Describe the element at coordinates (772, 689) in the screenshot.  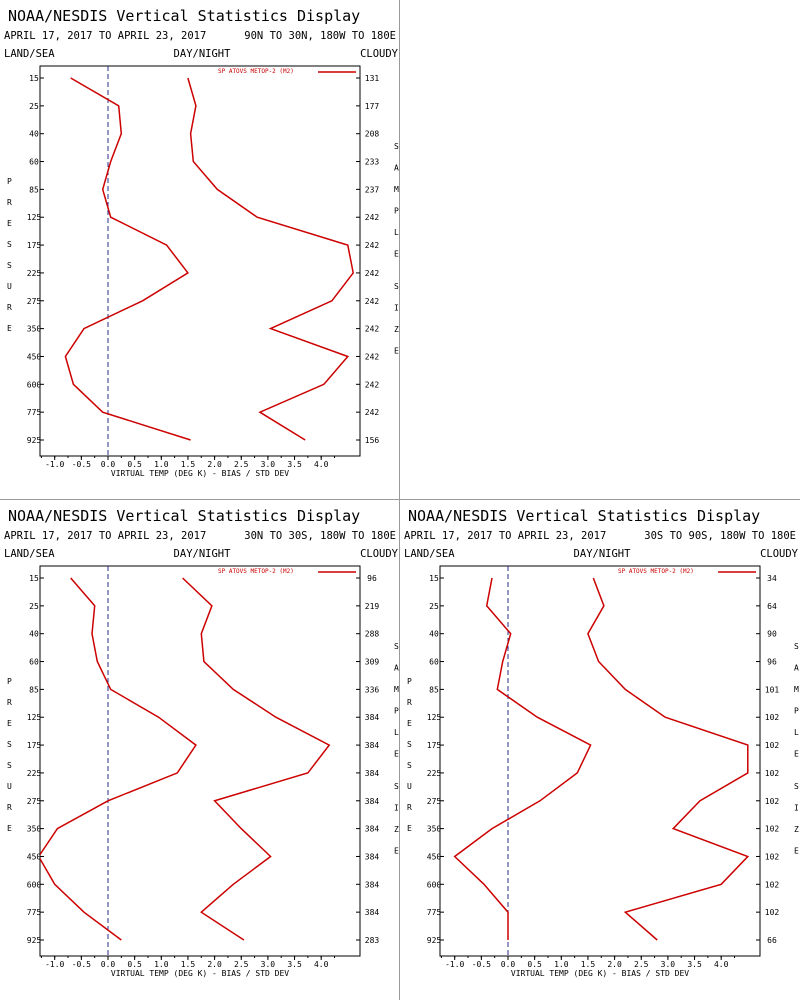
I see `sample-size-label: 101` at that location.